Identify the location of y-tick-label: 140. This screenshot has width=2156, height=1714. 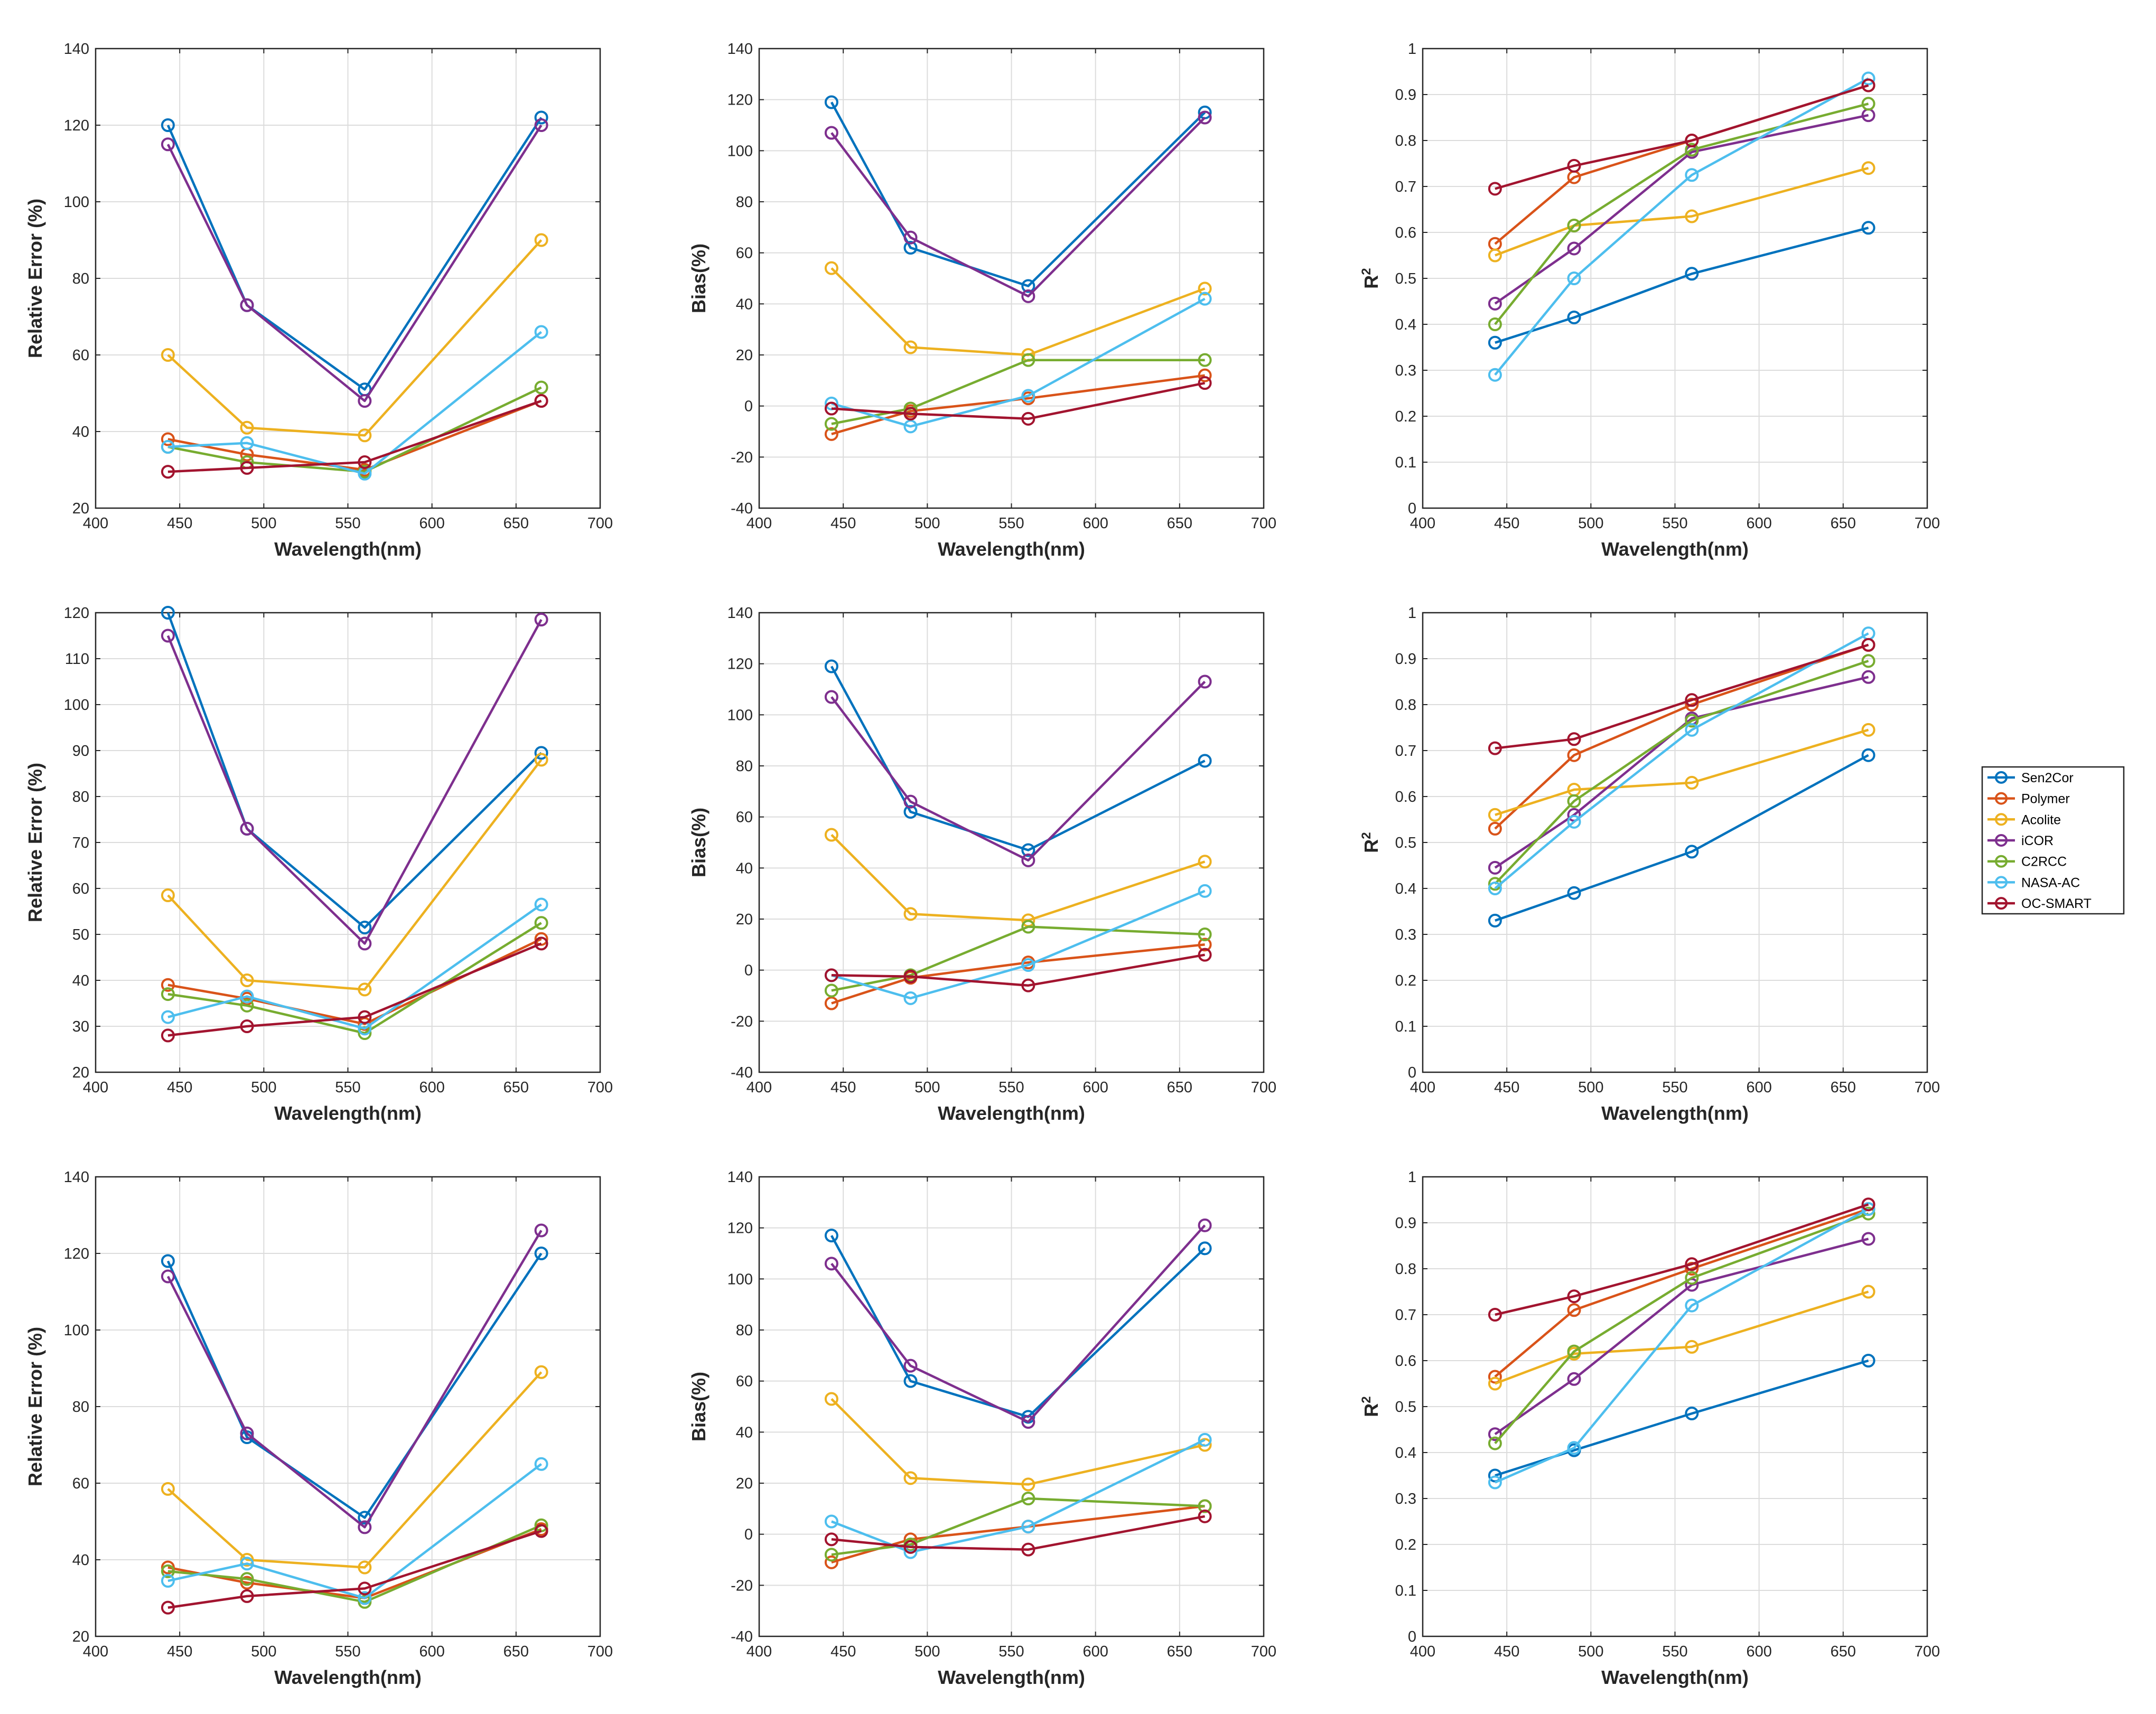
(740, 49).